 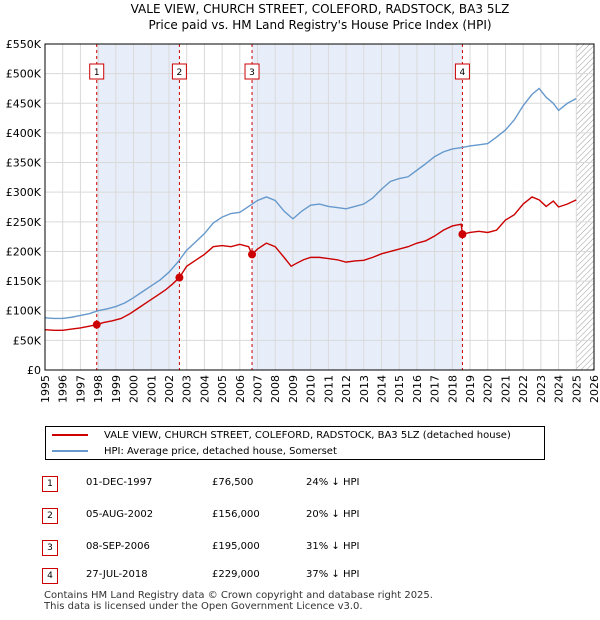 What do you see at coordinates (70, 435) in the screenshot?
I see `legend-swatch-property` at bounding box center [70, 435].